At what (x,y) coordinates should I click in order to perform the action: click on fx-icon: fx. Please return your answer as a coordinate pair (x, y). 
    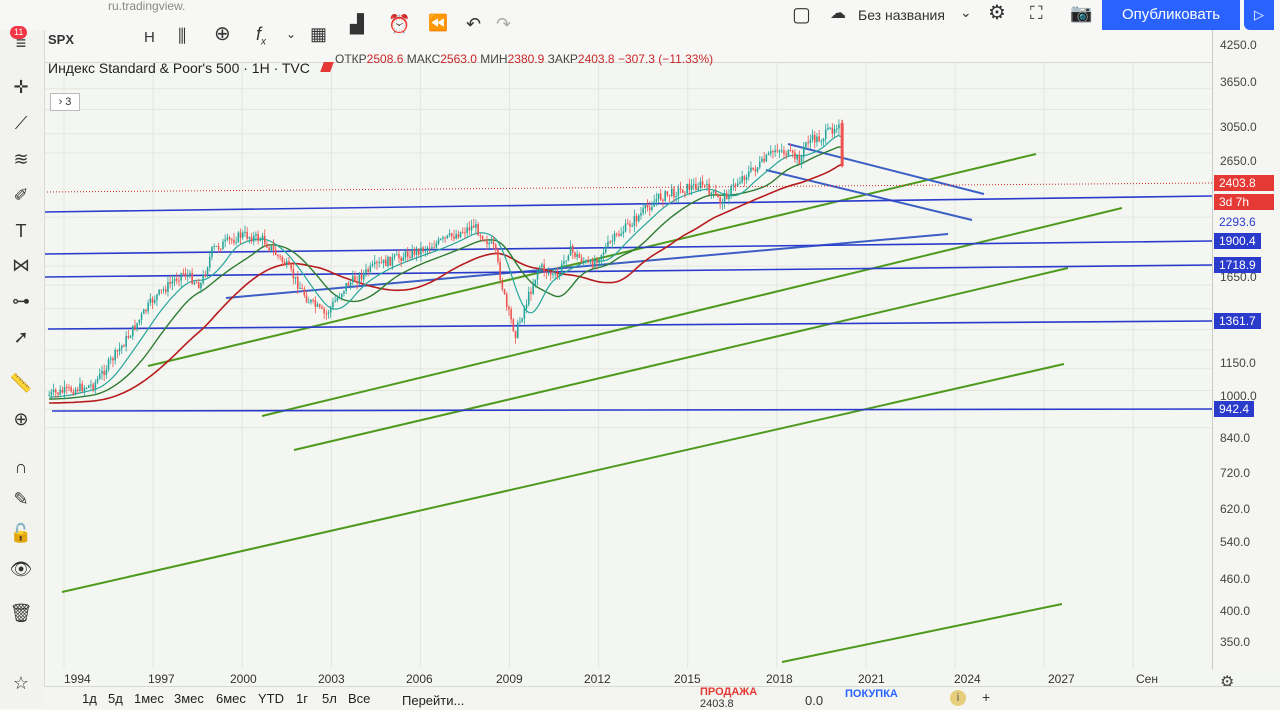
    Looking at the image, I should click on (261, 36).